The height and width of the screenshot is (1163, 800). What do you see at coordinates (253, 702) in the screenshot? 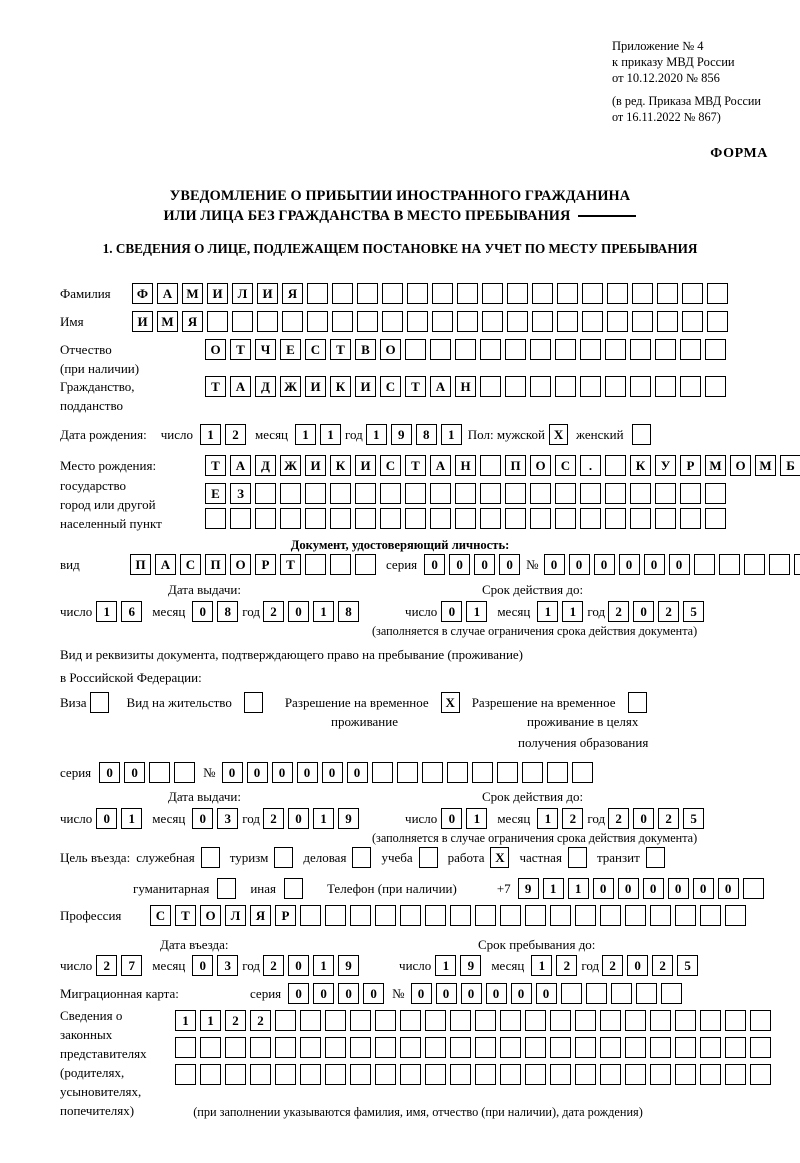
I see `residence-permit-checkbox` at bounding box center [253, 702].